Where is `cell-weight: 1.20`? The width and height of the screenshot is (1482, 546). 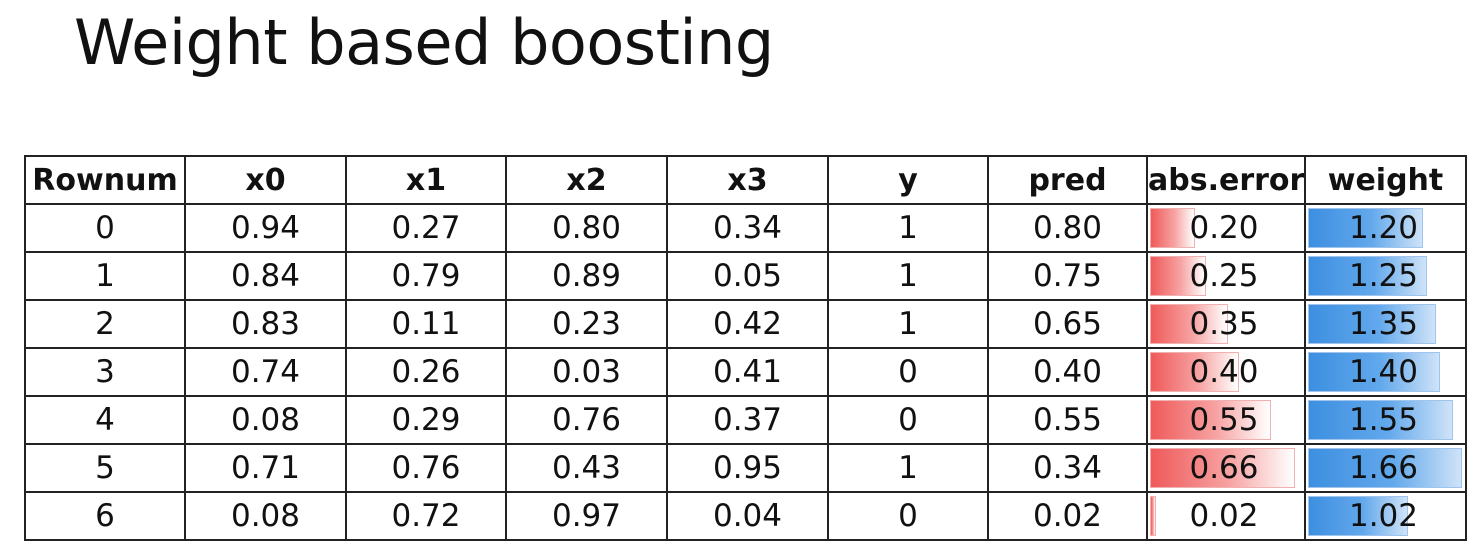
cell-weight: 1.20 is located at coordinates (1385, 228).